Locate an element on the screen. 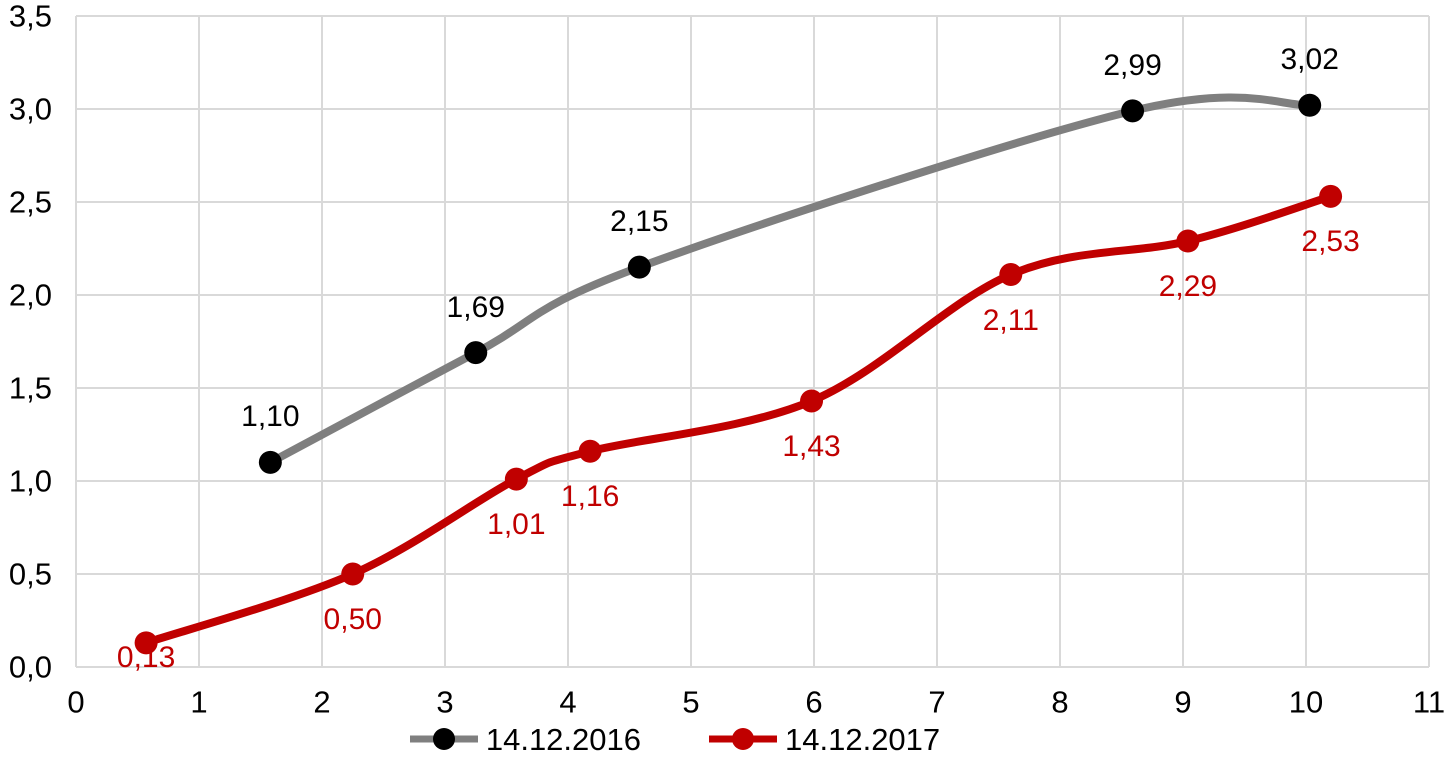 This screenshot has height=758, width=1450. x-axis-tick-label: 2 is located at coordinates (322, 702).